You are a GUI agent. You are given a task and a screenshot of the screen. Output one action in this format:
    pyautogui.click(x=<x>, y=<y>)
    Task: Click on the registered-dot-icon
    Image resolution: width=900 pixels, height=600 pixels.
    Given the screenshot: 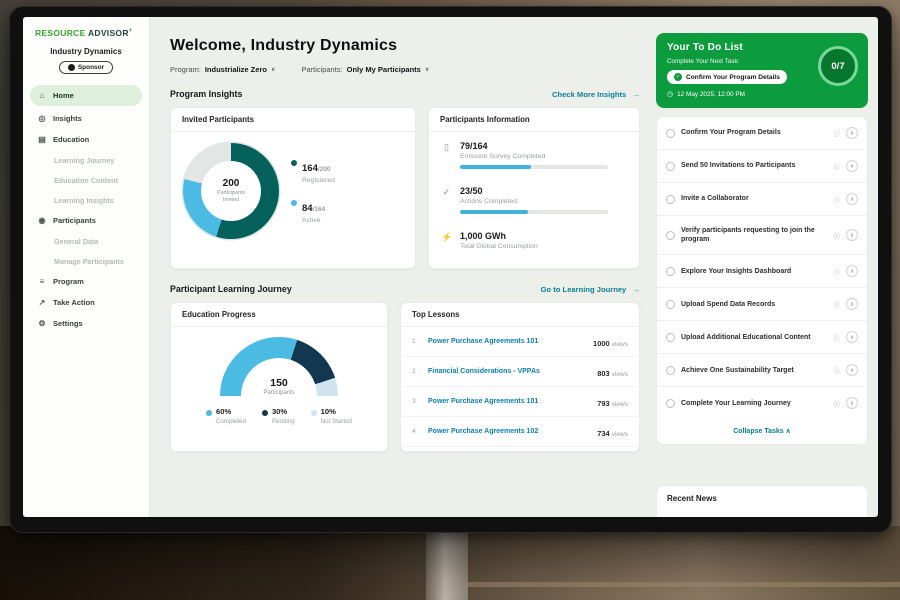 What is the action you would take?
    pyautogui.click(x=294, y=163)
    